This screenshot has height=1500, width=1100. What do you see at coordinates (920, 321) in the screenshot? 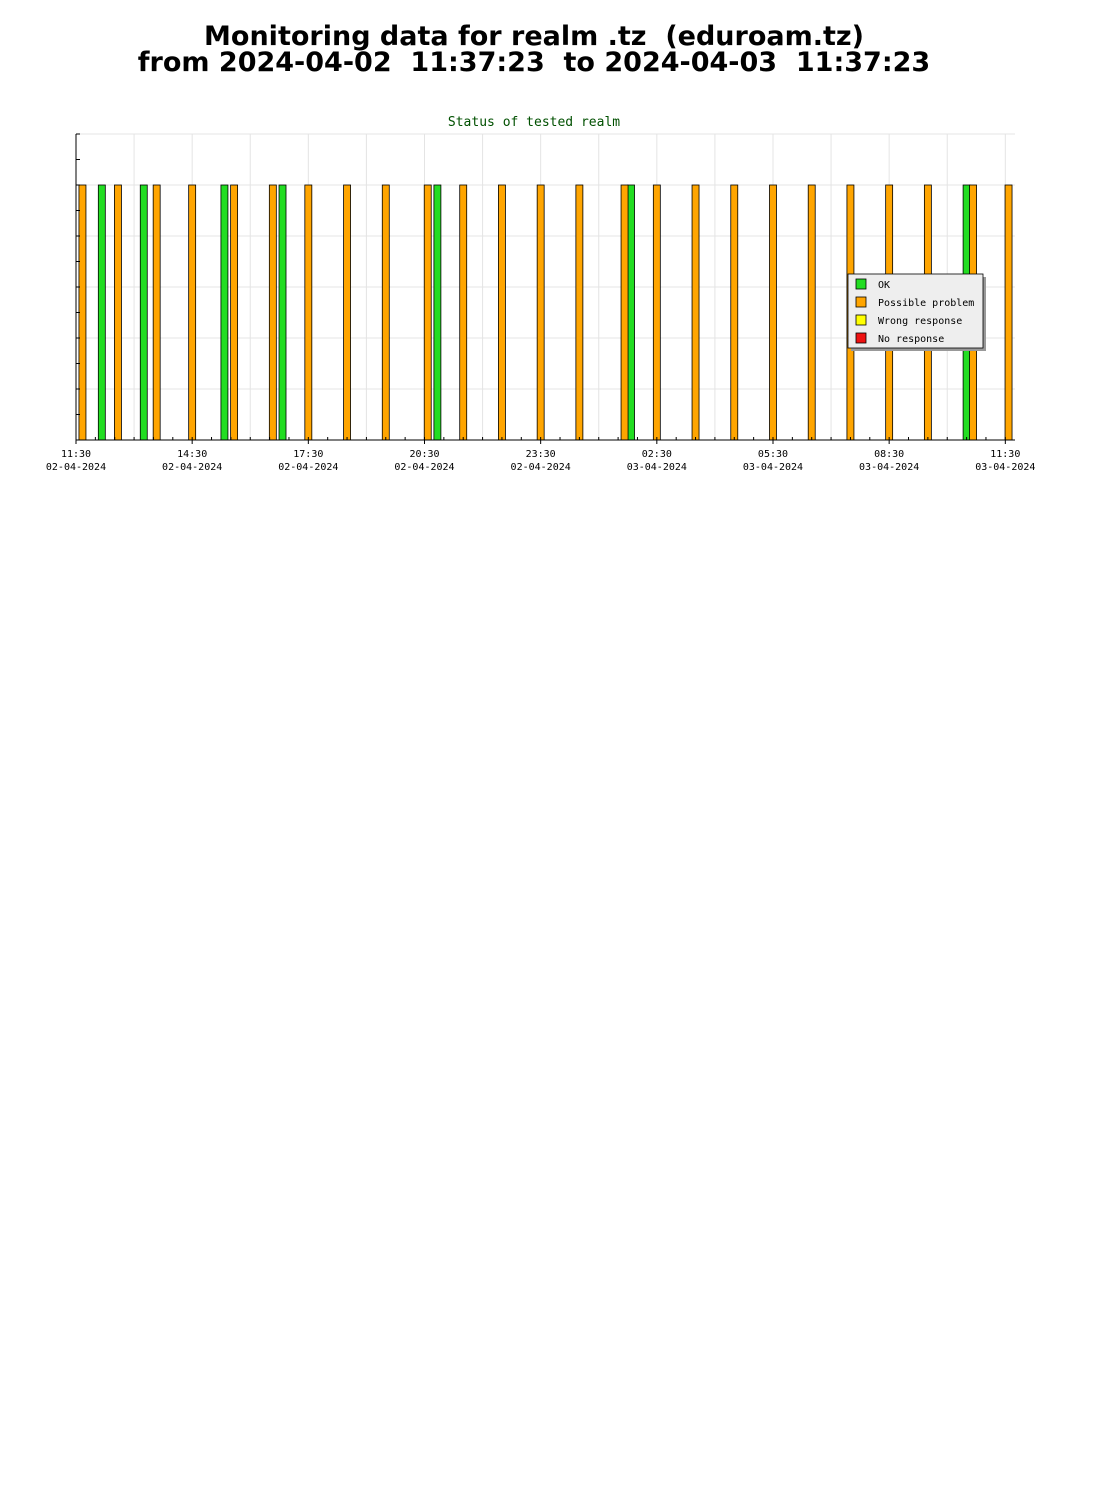
I see `legend-label-wrong-response: Wrong response` at bounding box center [920, 321].